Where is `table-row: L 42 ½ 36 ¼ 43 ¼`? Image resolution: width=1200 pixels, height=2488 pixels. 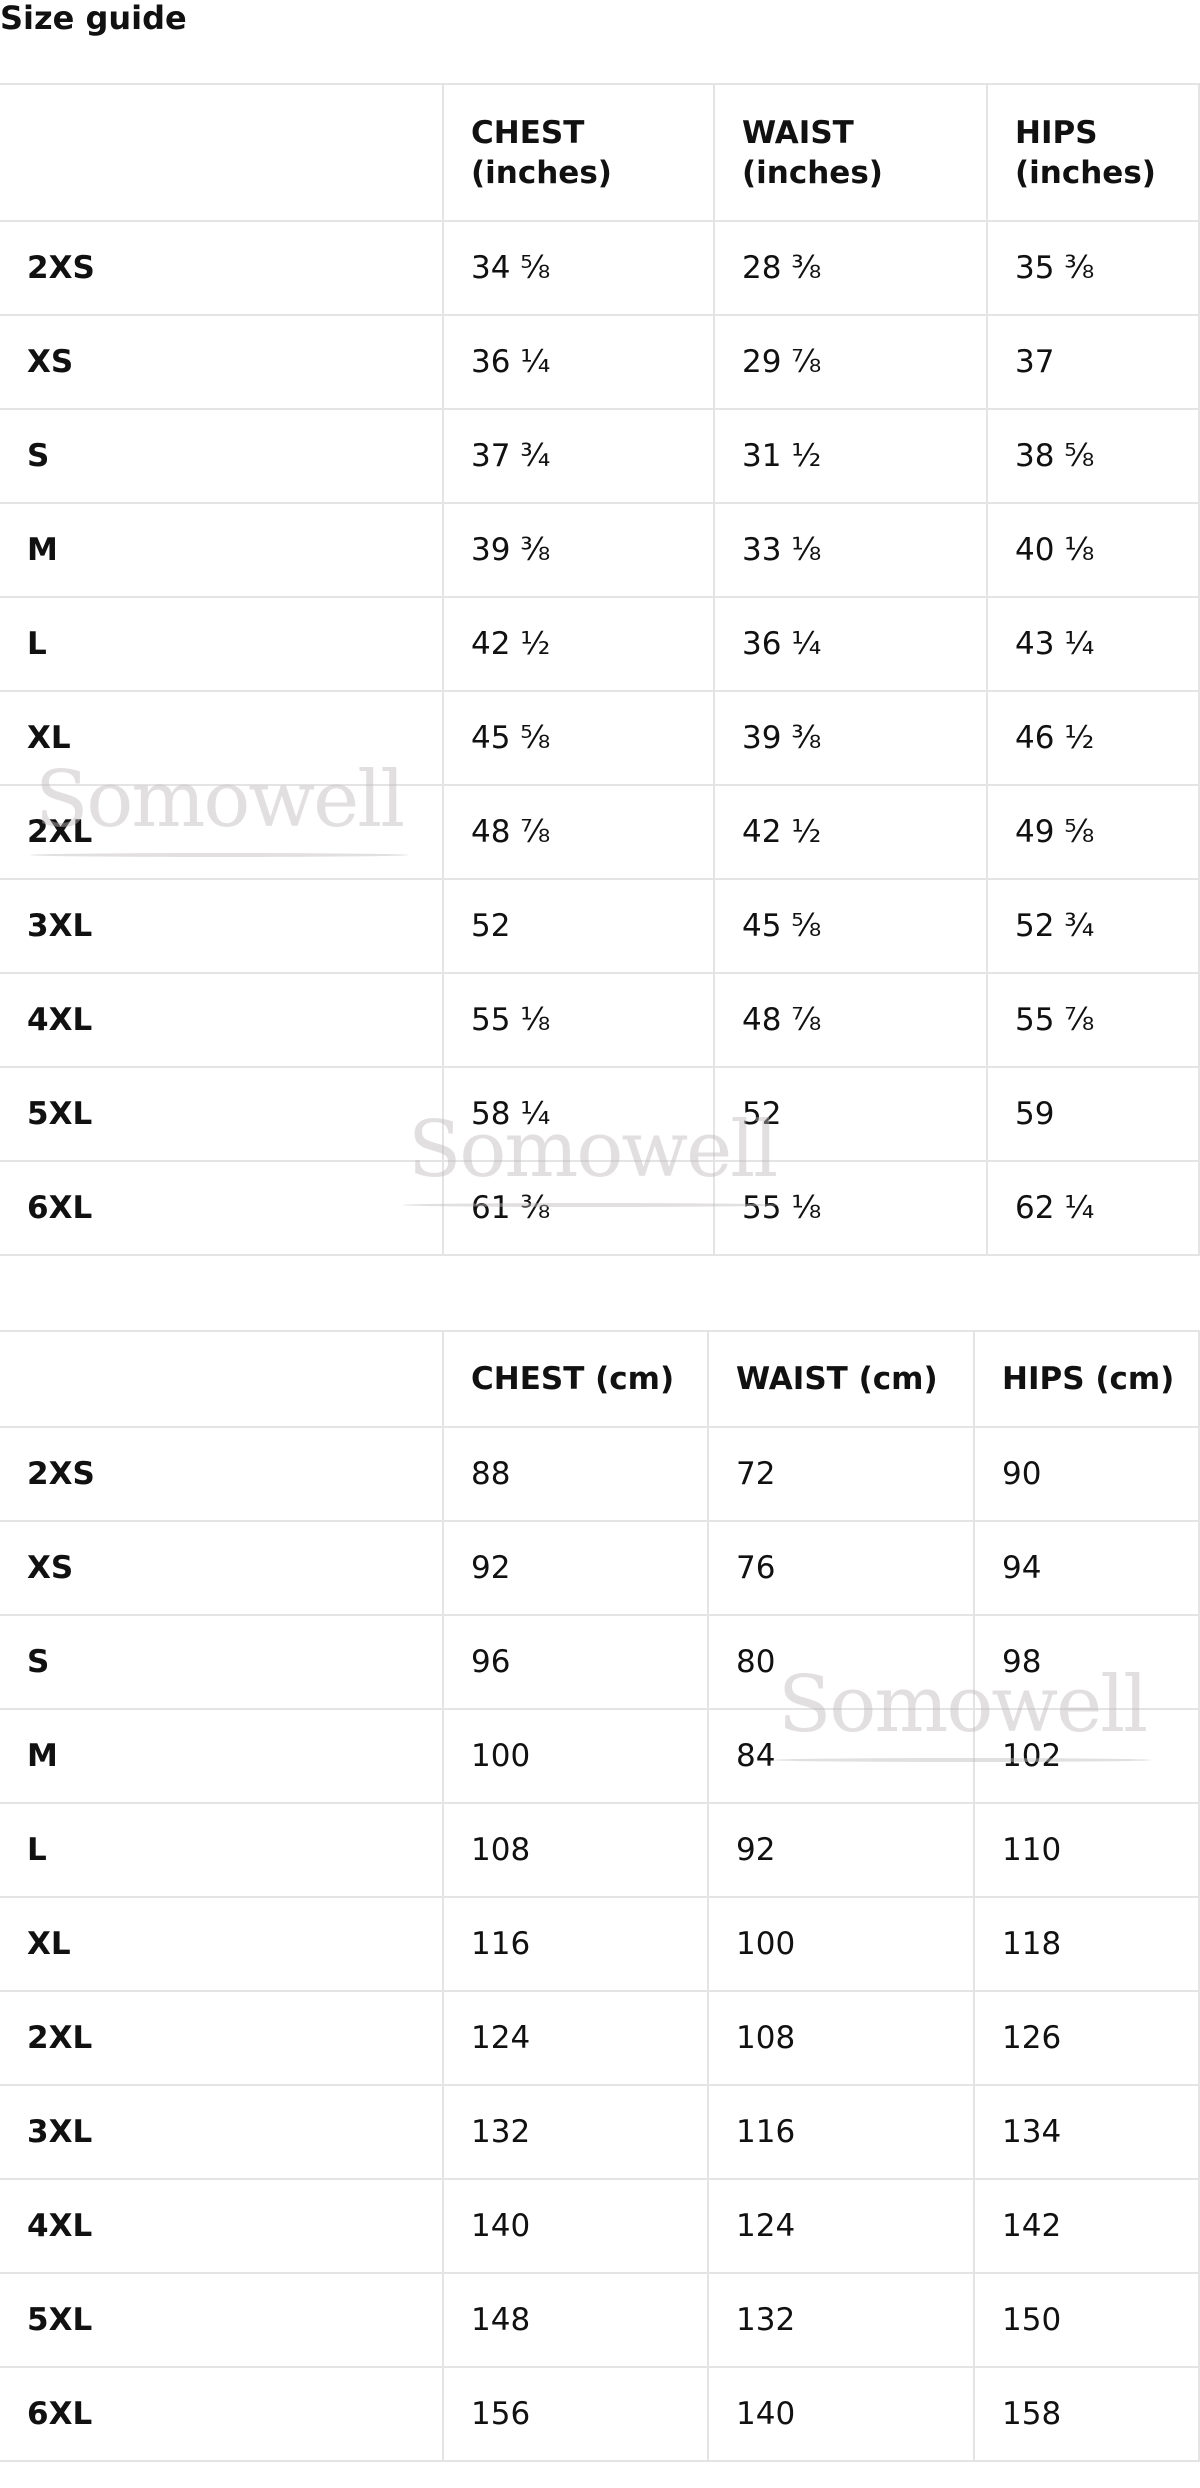
table-row: L 42 ½ 36 ¼ 43 ¼ is located at coordinates (600, 644).